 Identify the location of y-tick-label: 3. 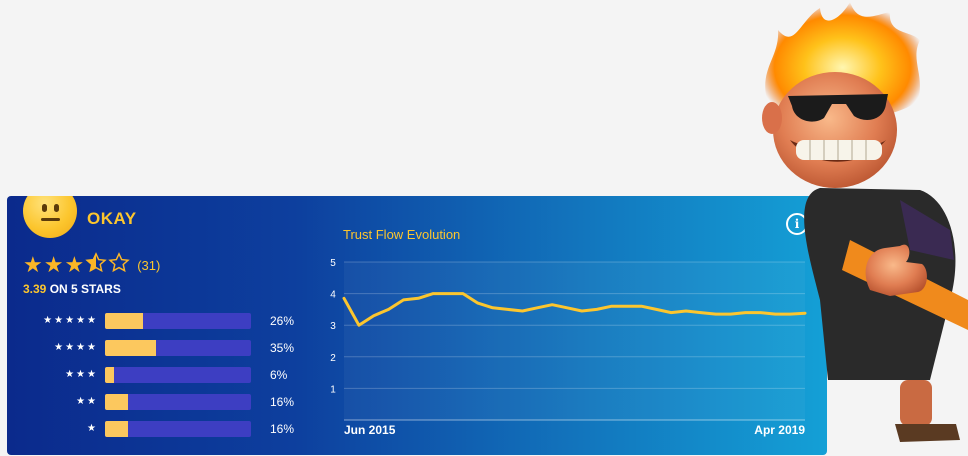
(333, 326).